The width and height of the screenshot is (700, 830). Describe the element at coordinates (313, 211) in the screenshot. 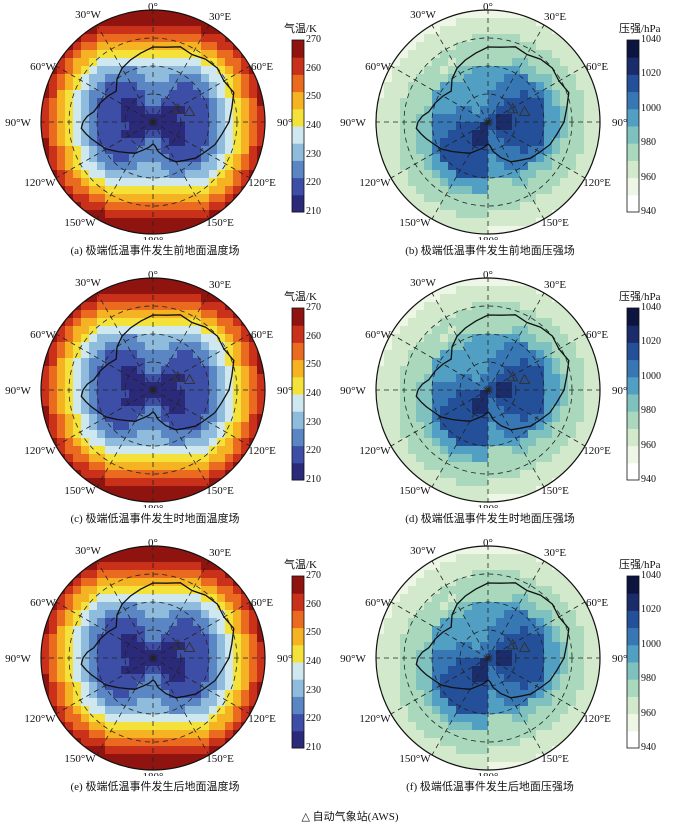

I see `colorbar-tick-label: 210` at that location.